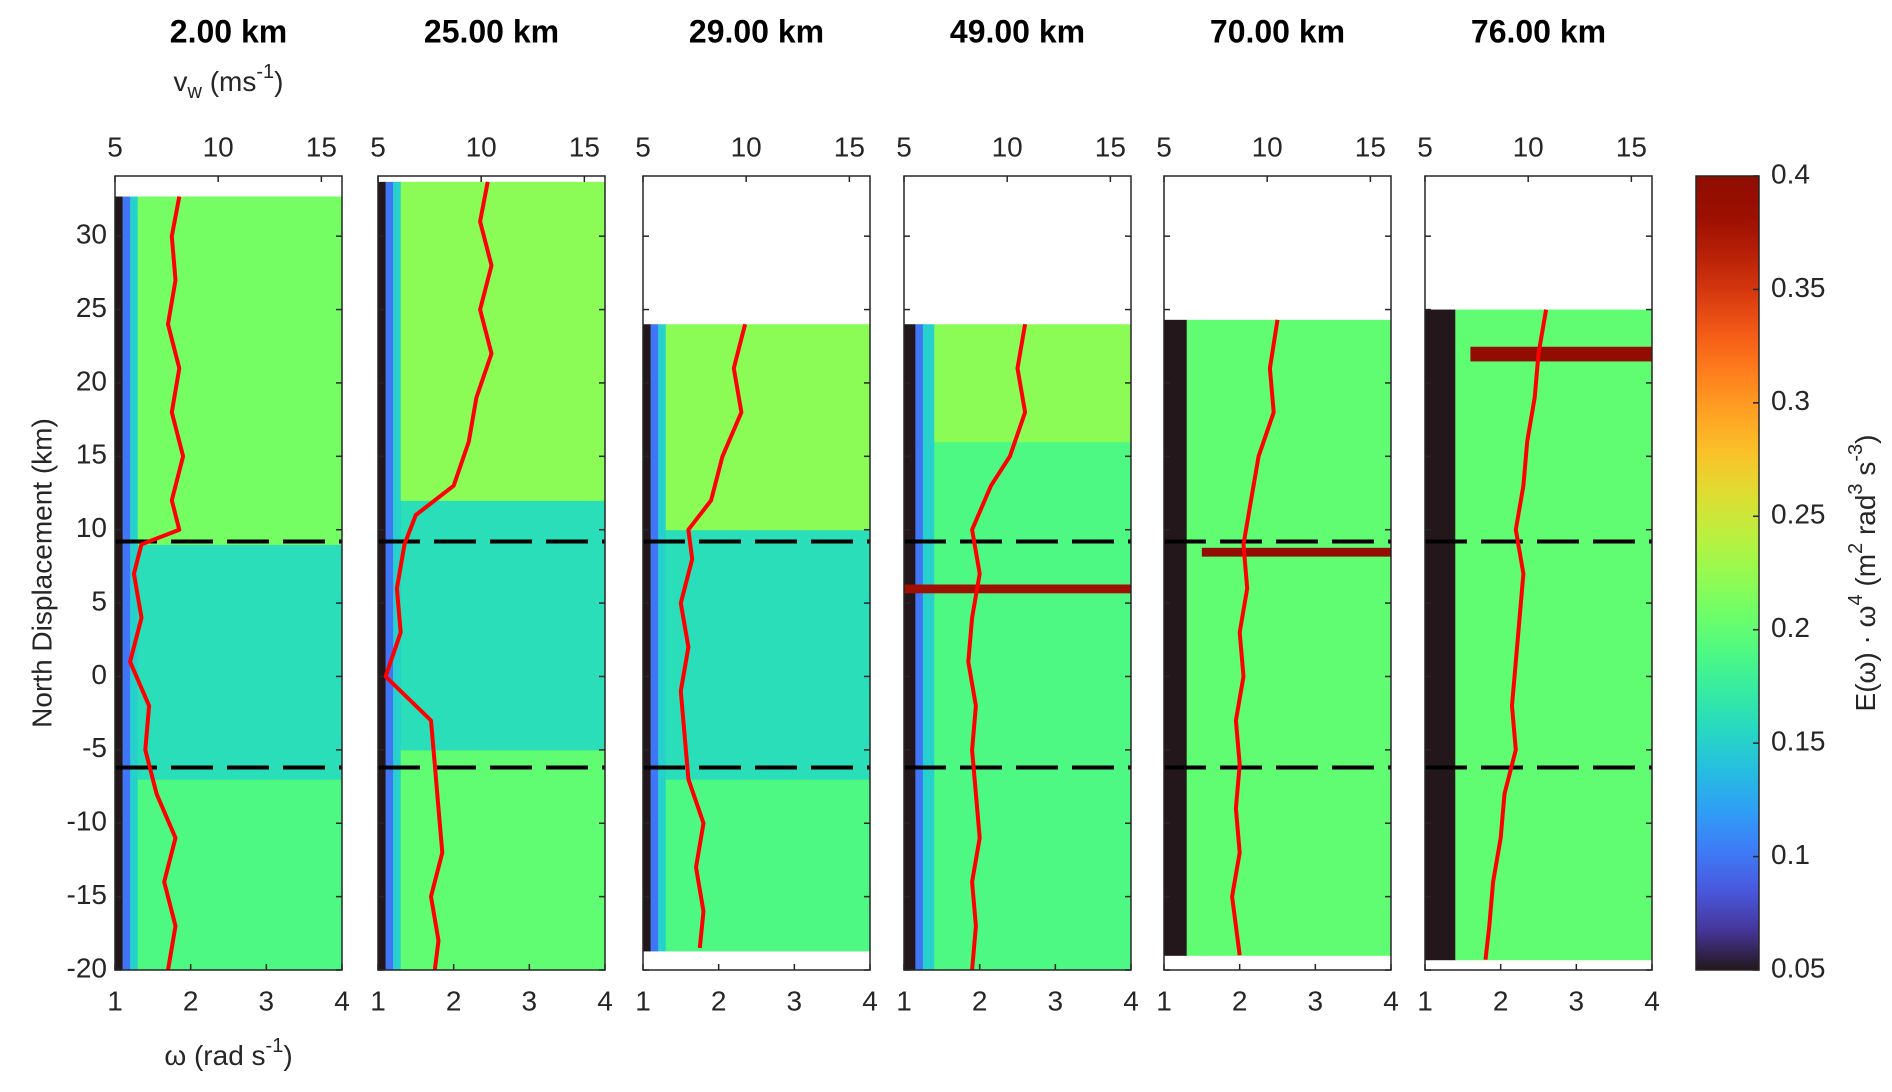 This screenshot has height=1092, width=1892. I want to click on x-tick-label: 1, so click(1164, 1000).